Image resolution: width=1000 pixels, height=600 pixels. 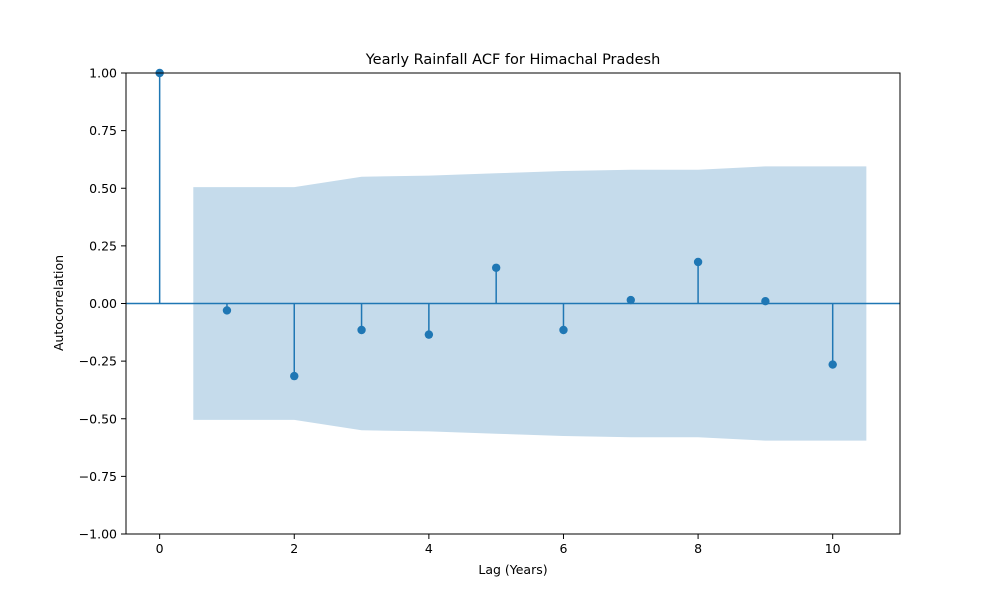 What do you see at coordinates (103, 73) in the screenshot?
I see `y-tick-label: 1.00` at bounding box center [103, 73].